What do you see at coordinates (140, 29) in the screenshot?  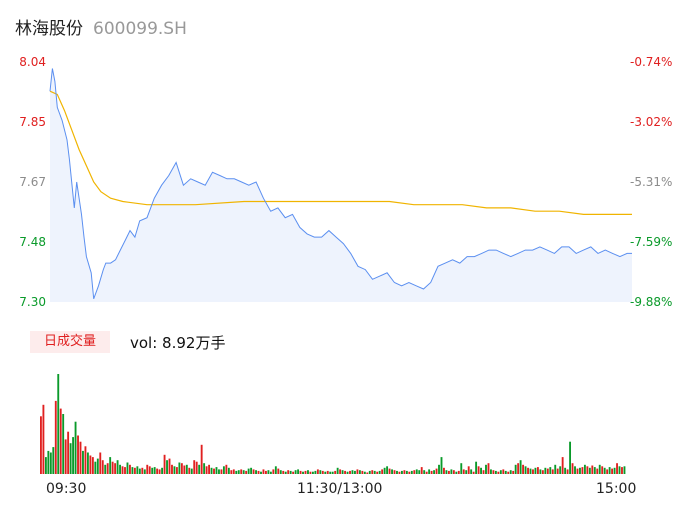 I see `stock-code: 600099.SH` at bounding box center [140, 29].